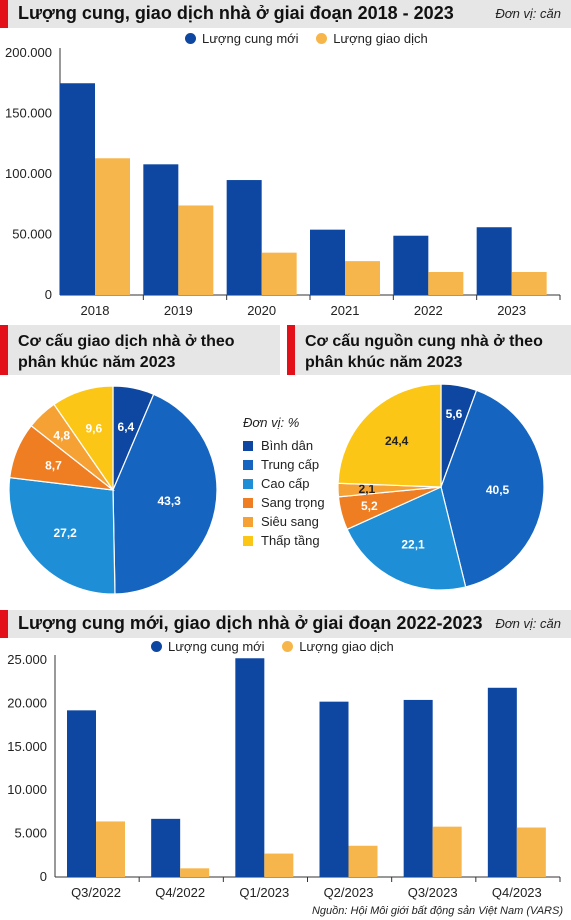  Describe the element at coordinates (43, 876) in the screenshot. I see `chart4-ytick-label: 0` at that location.